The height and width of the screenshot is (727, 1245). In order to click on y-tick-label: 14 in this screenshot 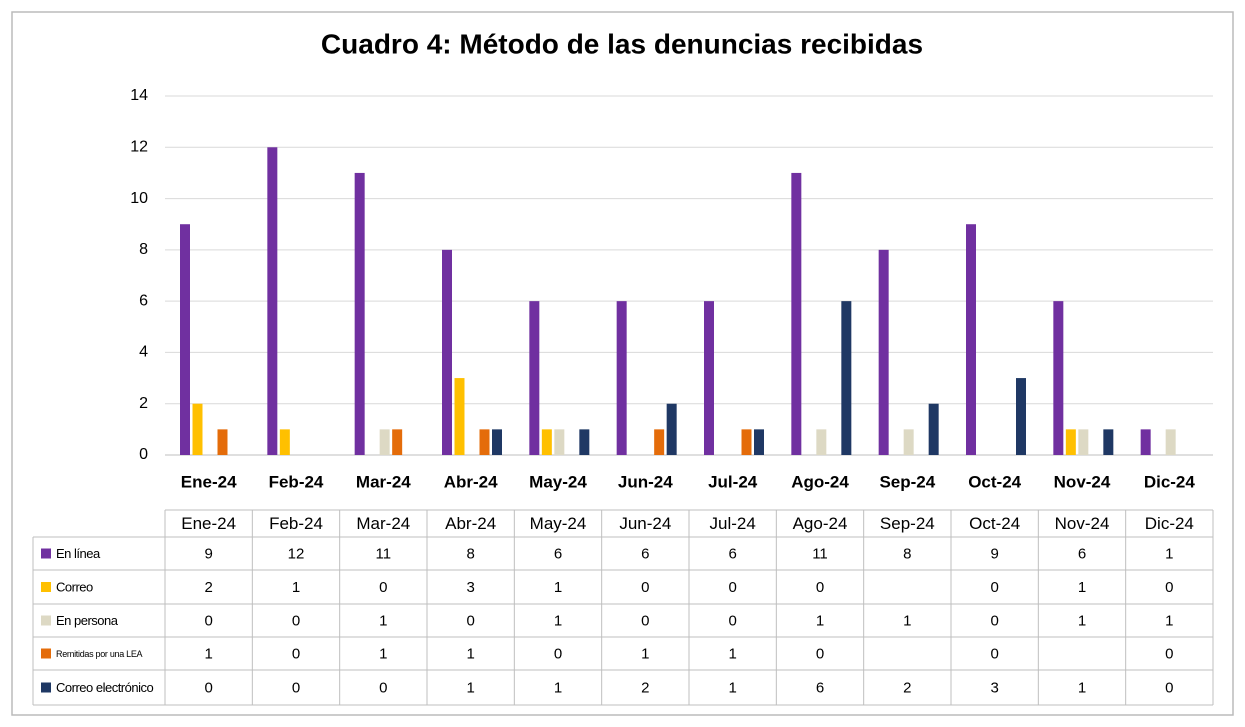, I will do `click(139, 95)`.